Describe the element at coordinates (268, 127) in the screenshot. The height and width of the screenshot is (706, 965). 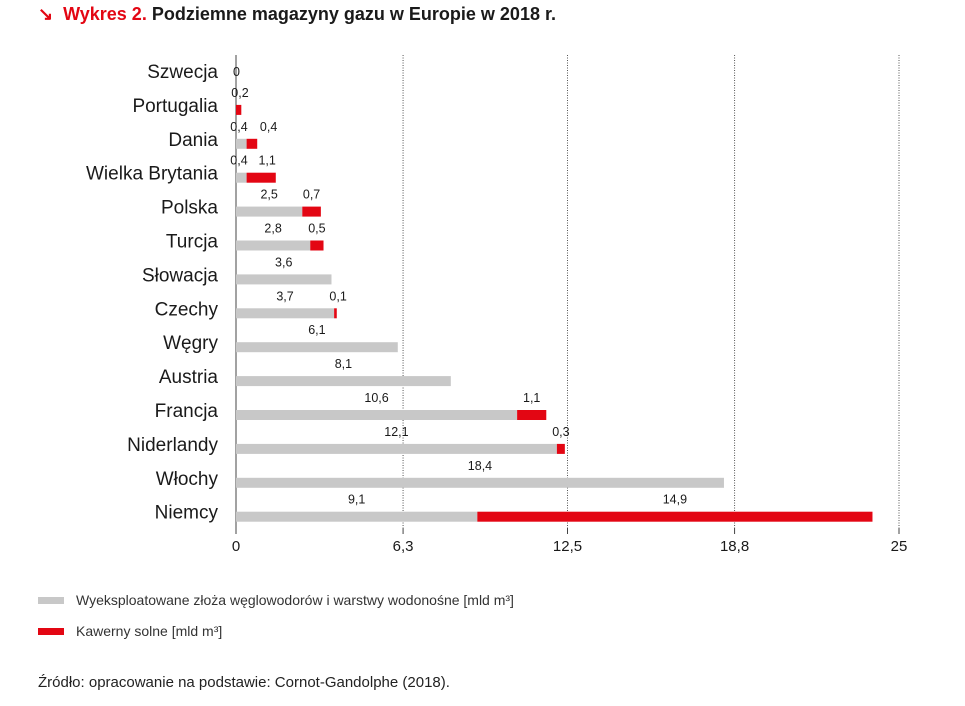
I see `data-label-salt: 0,4` at that location.